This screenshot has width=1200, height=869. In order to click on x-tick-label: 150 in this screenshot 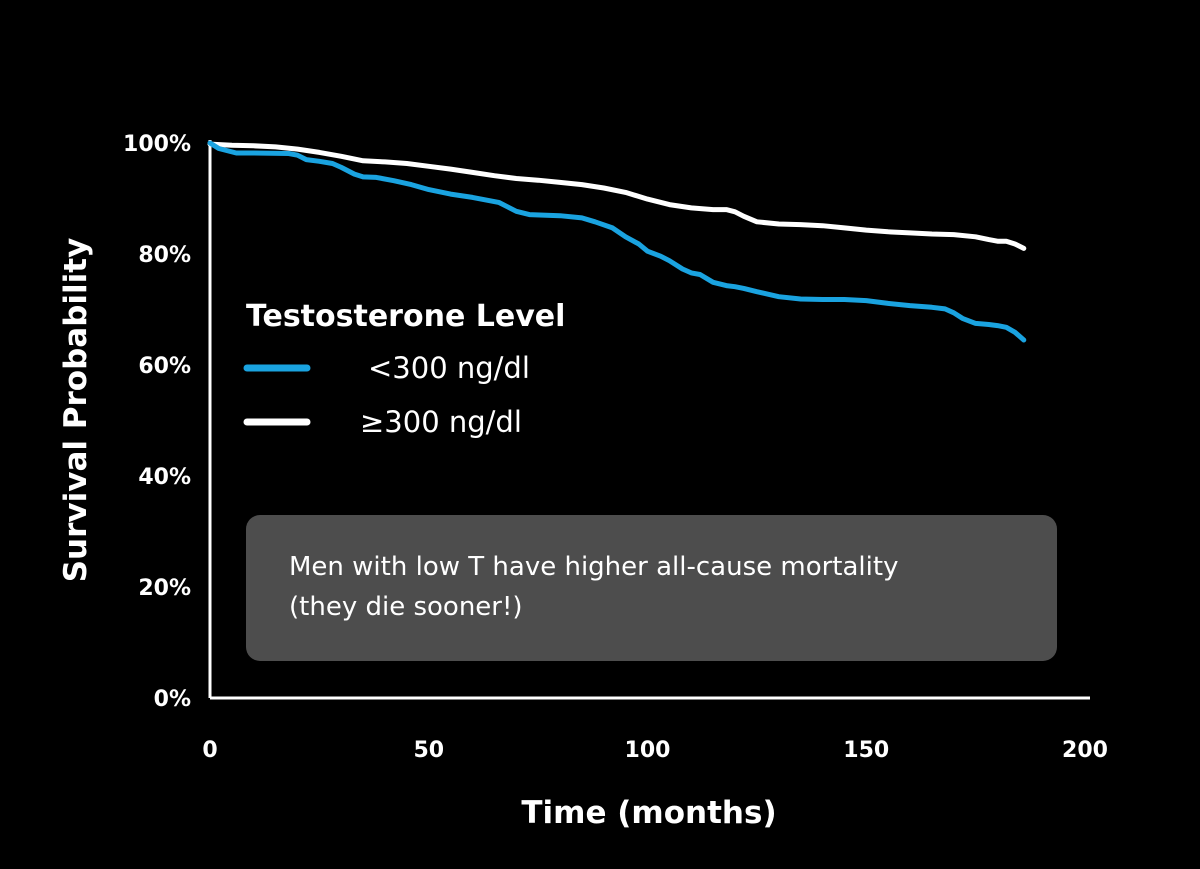, I will do `click(866, 750)`.